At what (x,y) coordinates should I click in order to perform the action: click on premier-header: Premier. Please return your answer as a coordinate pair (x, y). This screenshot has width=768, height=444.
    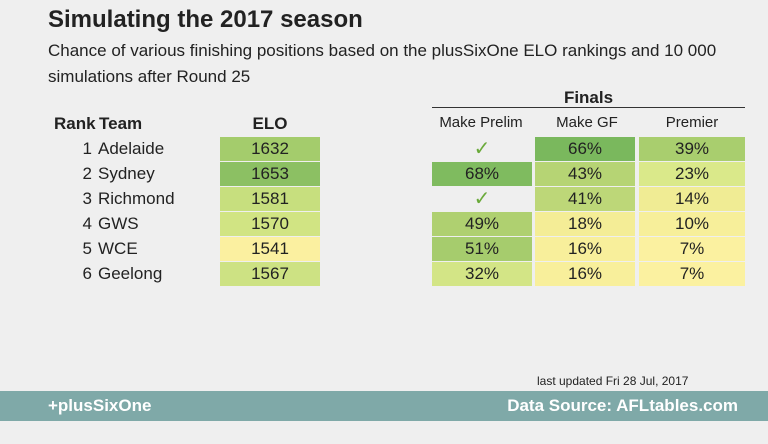
    Looking at the image, I should click on (692, 122).